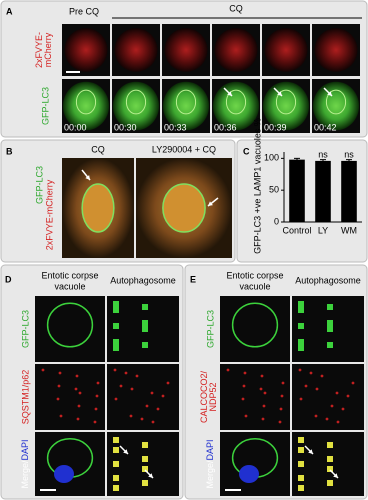  Describe the element at coordinates (8, 279) in the screenshot. I see `panel-label: D` at that location.